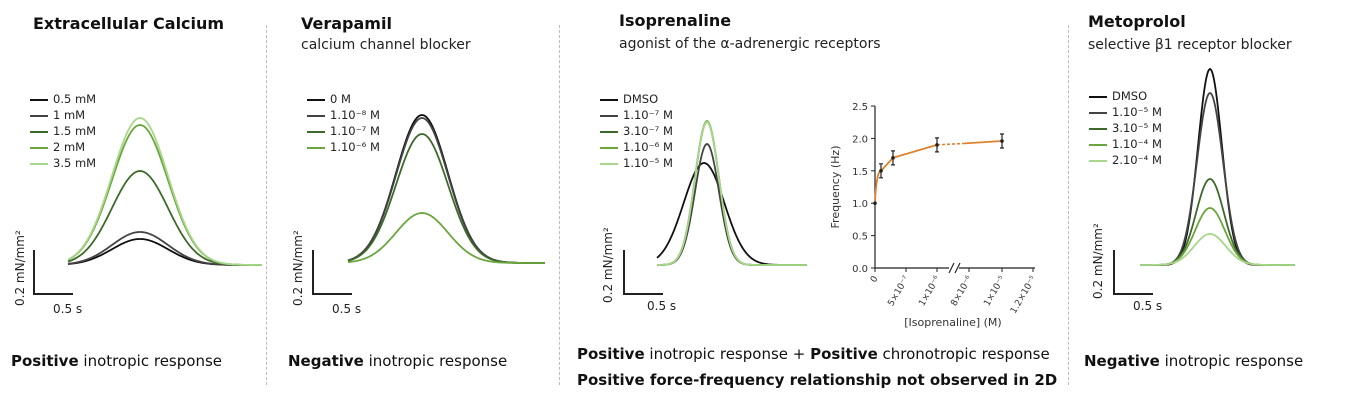 This screenshot has width=1347, height=411. I want to click on x-tick-label: 1×10⁻⁵, so click(994, 291).